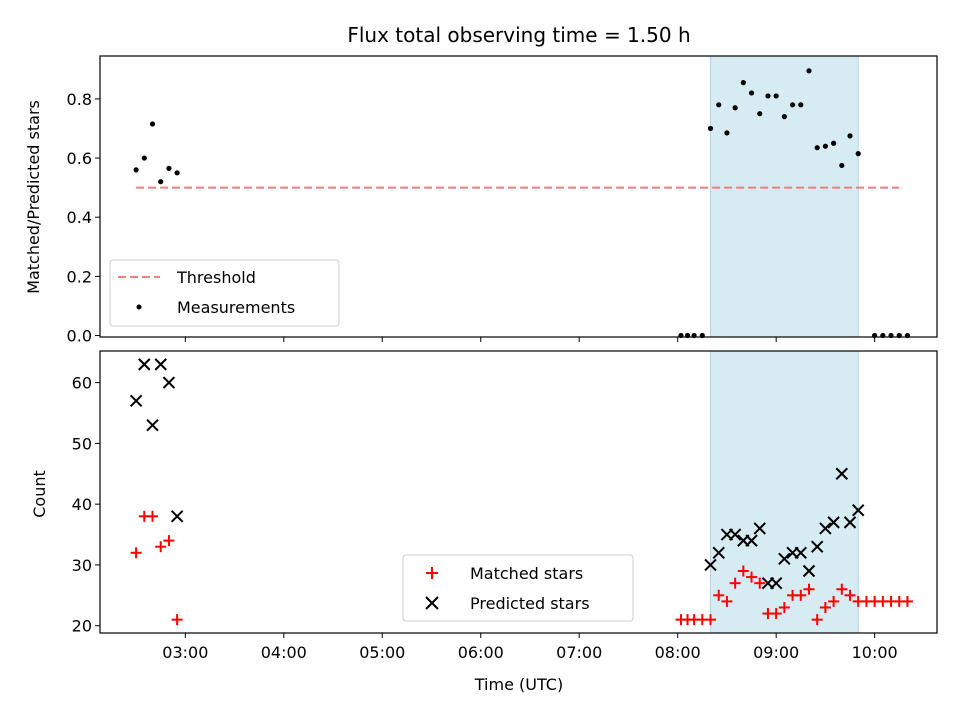 Image resolution: width=960 pixels, height=720 pixels. I want to click on bottom-y-ticks: 20 30 40 50 60, so click(86, 505).